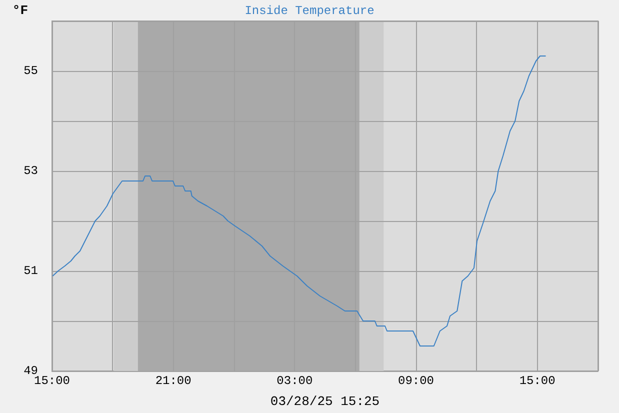 Image resolution: width=619 pixels, height=413 pixels. Describe the element at coordinates (20, 10) in the screenshot. I see `y-axis-title: °F` at that location.